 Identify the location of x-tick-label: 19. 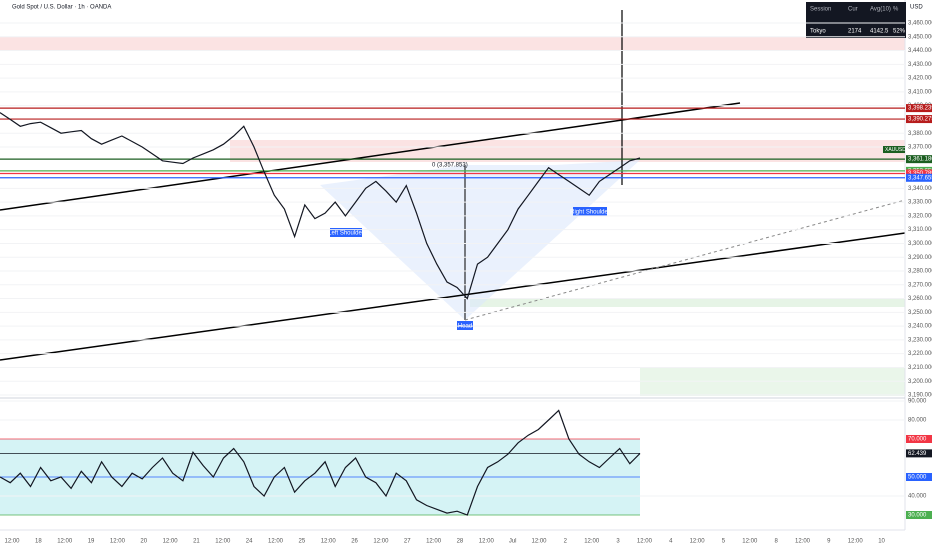
(91, 542).